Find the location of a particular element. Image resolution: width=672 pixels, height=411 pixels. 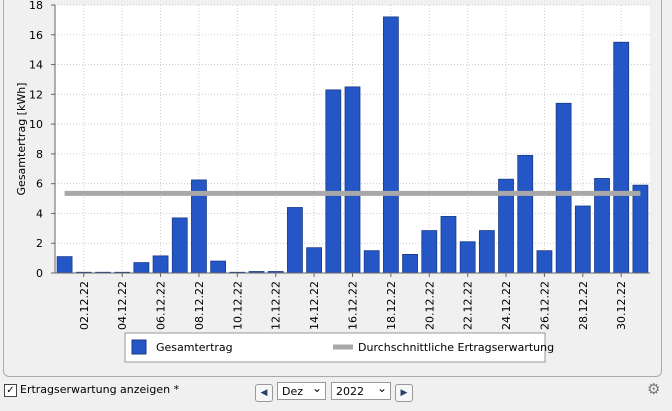

x-tick-label: 28.12.22 is located at coordinates (583, 305).